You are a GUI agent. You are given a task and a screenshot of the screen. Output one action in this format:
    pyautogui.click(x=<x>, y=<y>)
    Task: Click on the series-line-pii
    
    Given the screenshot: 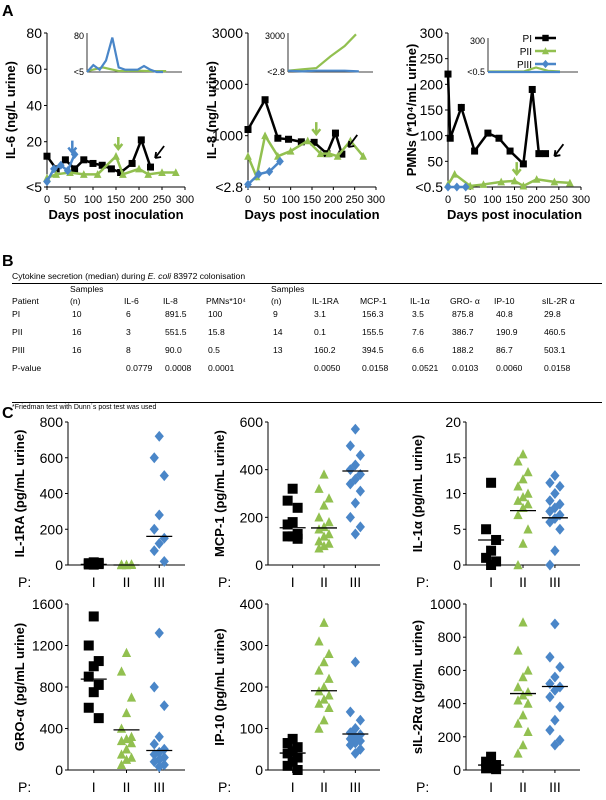 What is the action you would take?
    pyautogui.click(x=508, y=180)
    